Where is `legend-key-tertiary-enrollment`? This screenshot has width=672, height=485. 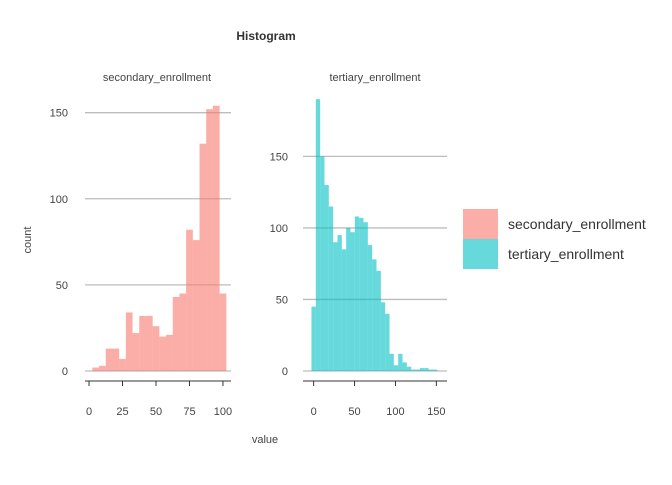 legend-key-tertiary-enrollment is located at coordinates (480, 254).